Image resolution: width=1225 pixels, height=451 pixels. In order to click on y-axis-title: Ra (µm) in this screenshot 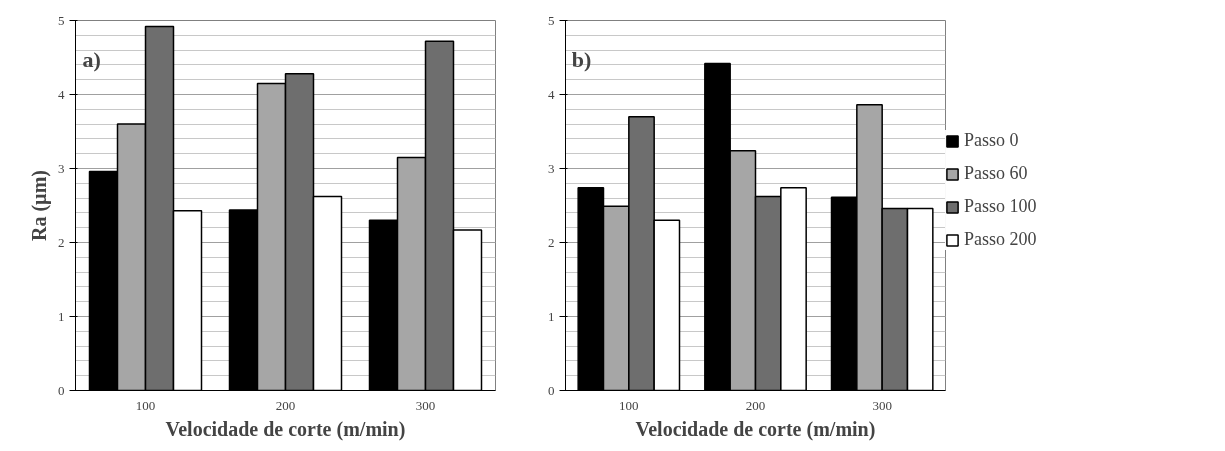, I will do `click(39, 205)`.